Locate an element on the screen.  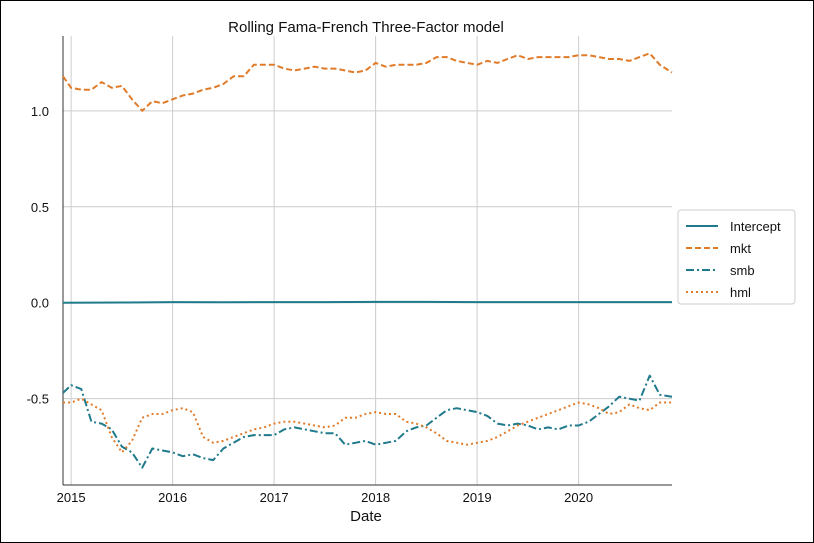
series-line-mkt is located at coordinates (367, 82).